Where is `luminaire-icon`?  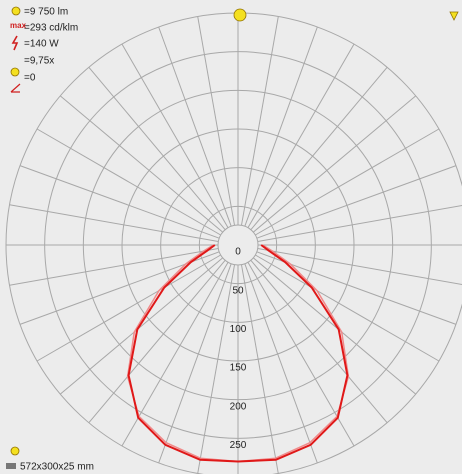
luminaire-icon is located at coordinates (11, 466).